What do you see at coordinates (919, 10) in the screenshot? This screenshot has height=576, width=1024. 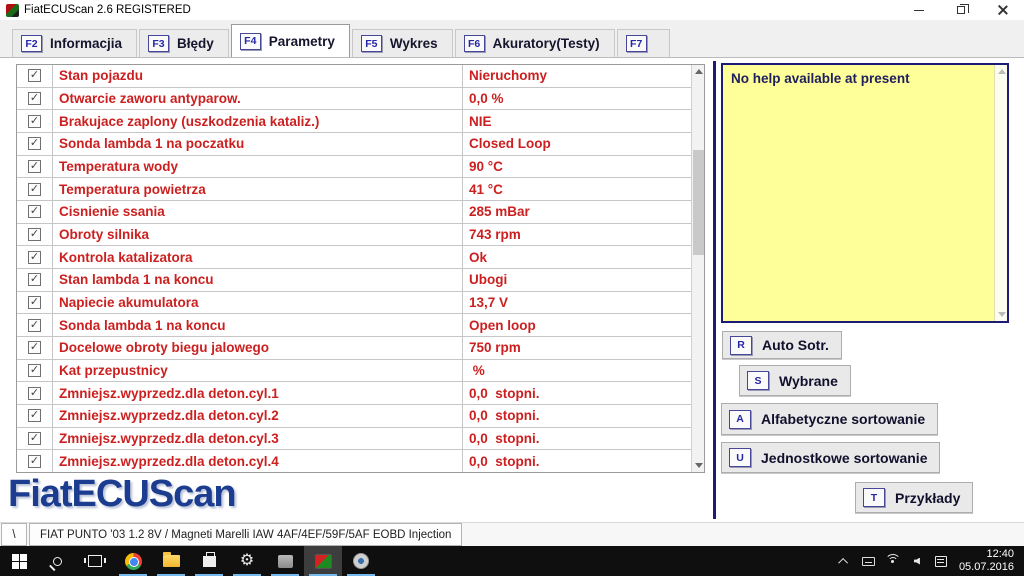 I see `minimize-button` at bounding box center [919, 10].